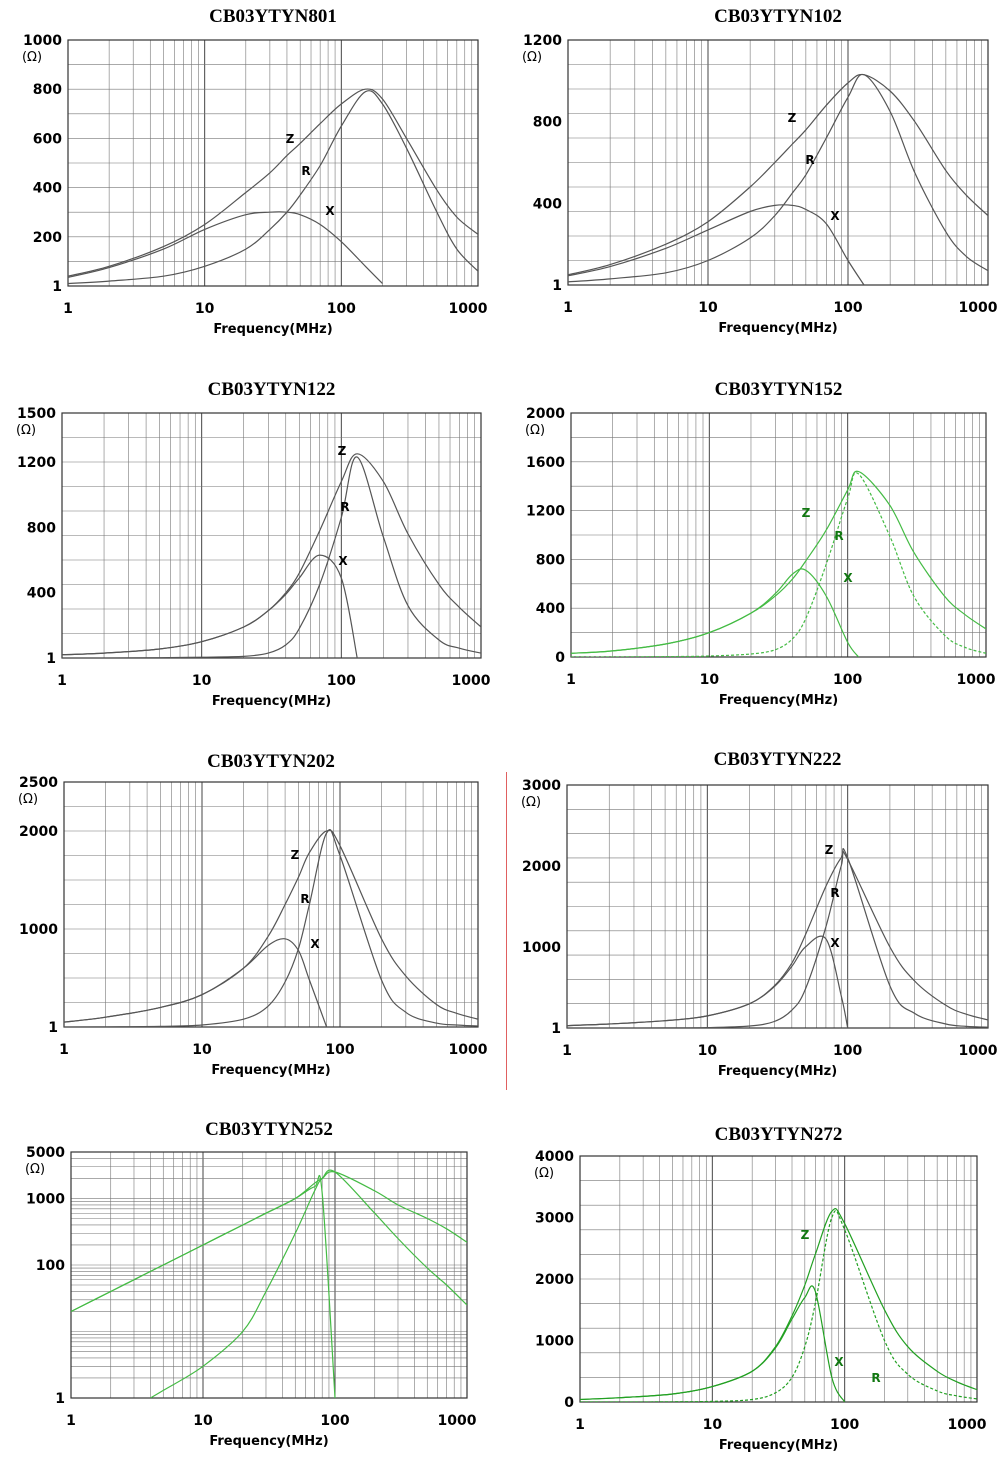 The width and height of the screenshot is (1008, 1464). I want to click on y-tick-label: 3000, so click(541, 786).